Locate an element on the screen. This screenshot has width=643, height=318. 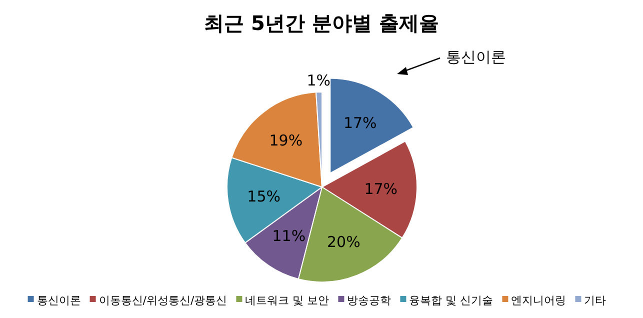
chart-title: 최근 5년간 분야별 출제율 is located at coordinates (321, 23).